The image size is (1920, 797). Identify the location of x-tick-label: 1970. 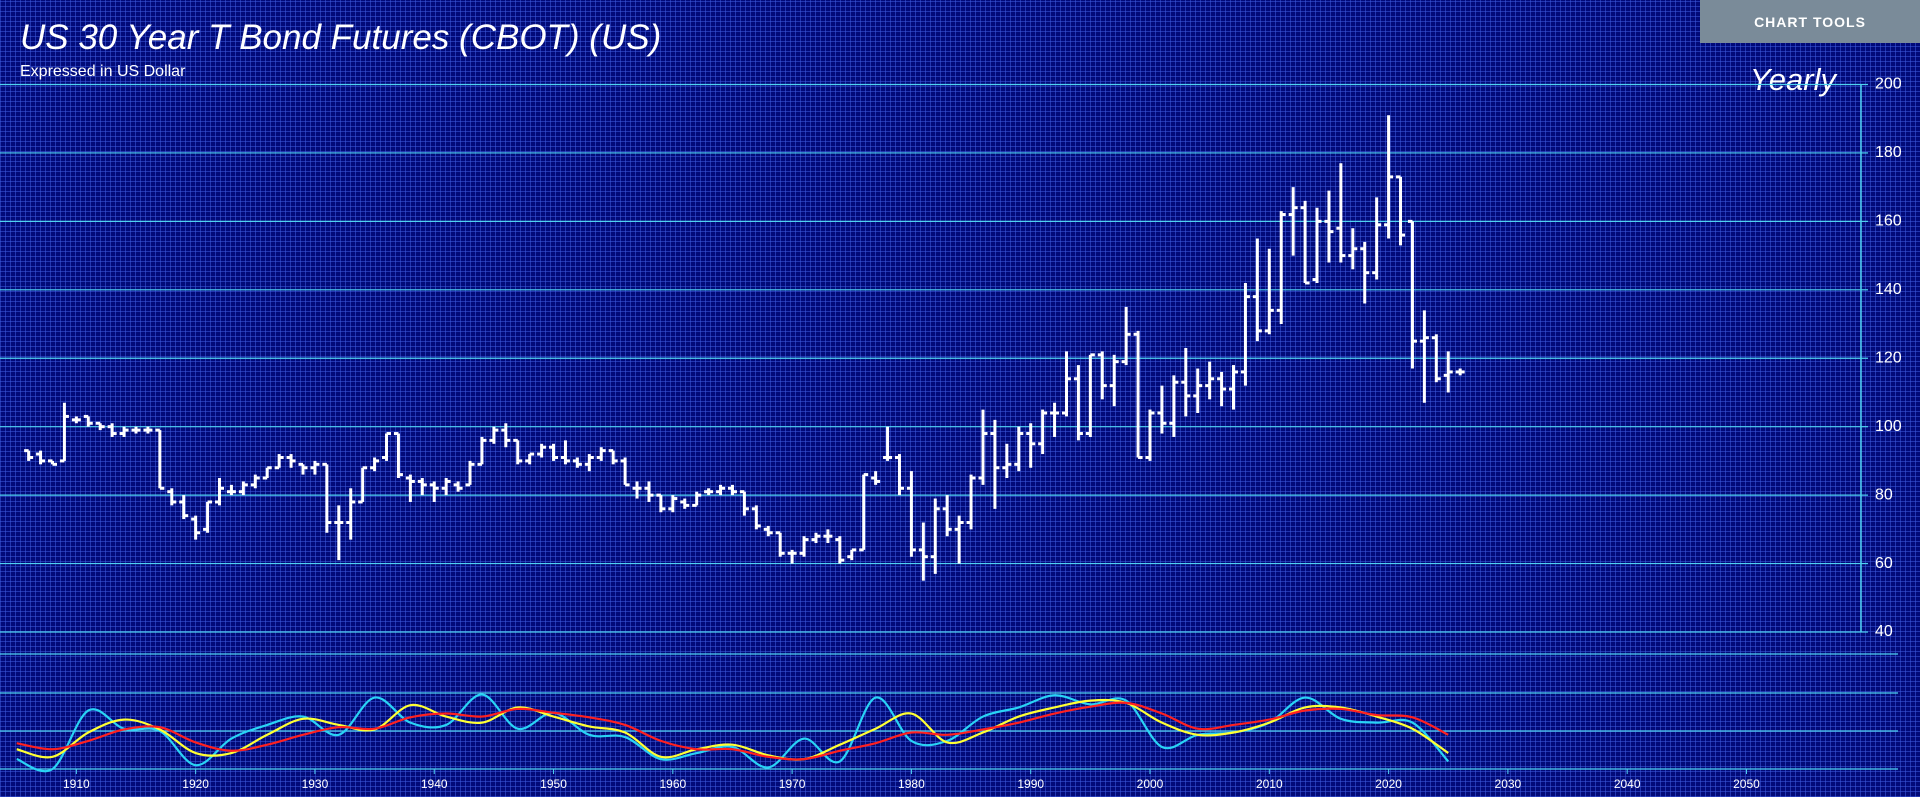
(792, 784).